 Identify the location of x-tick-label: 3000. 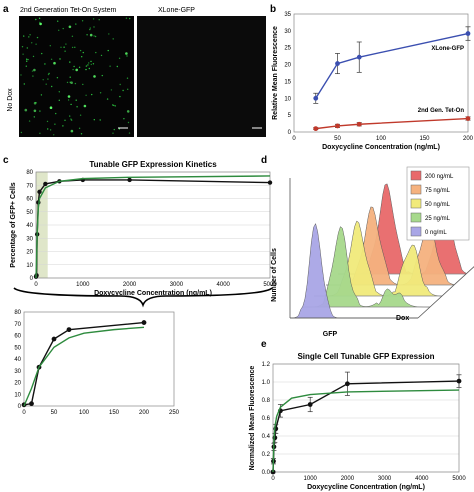
(385, 479).